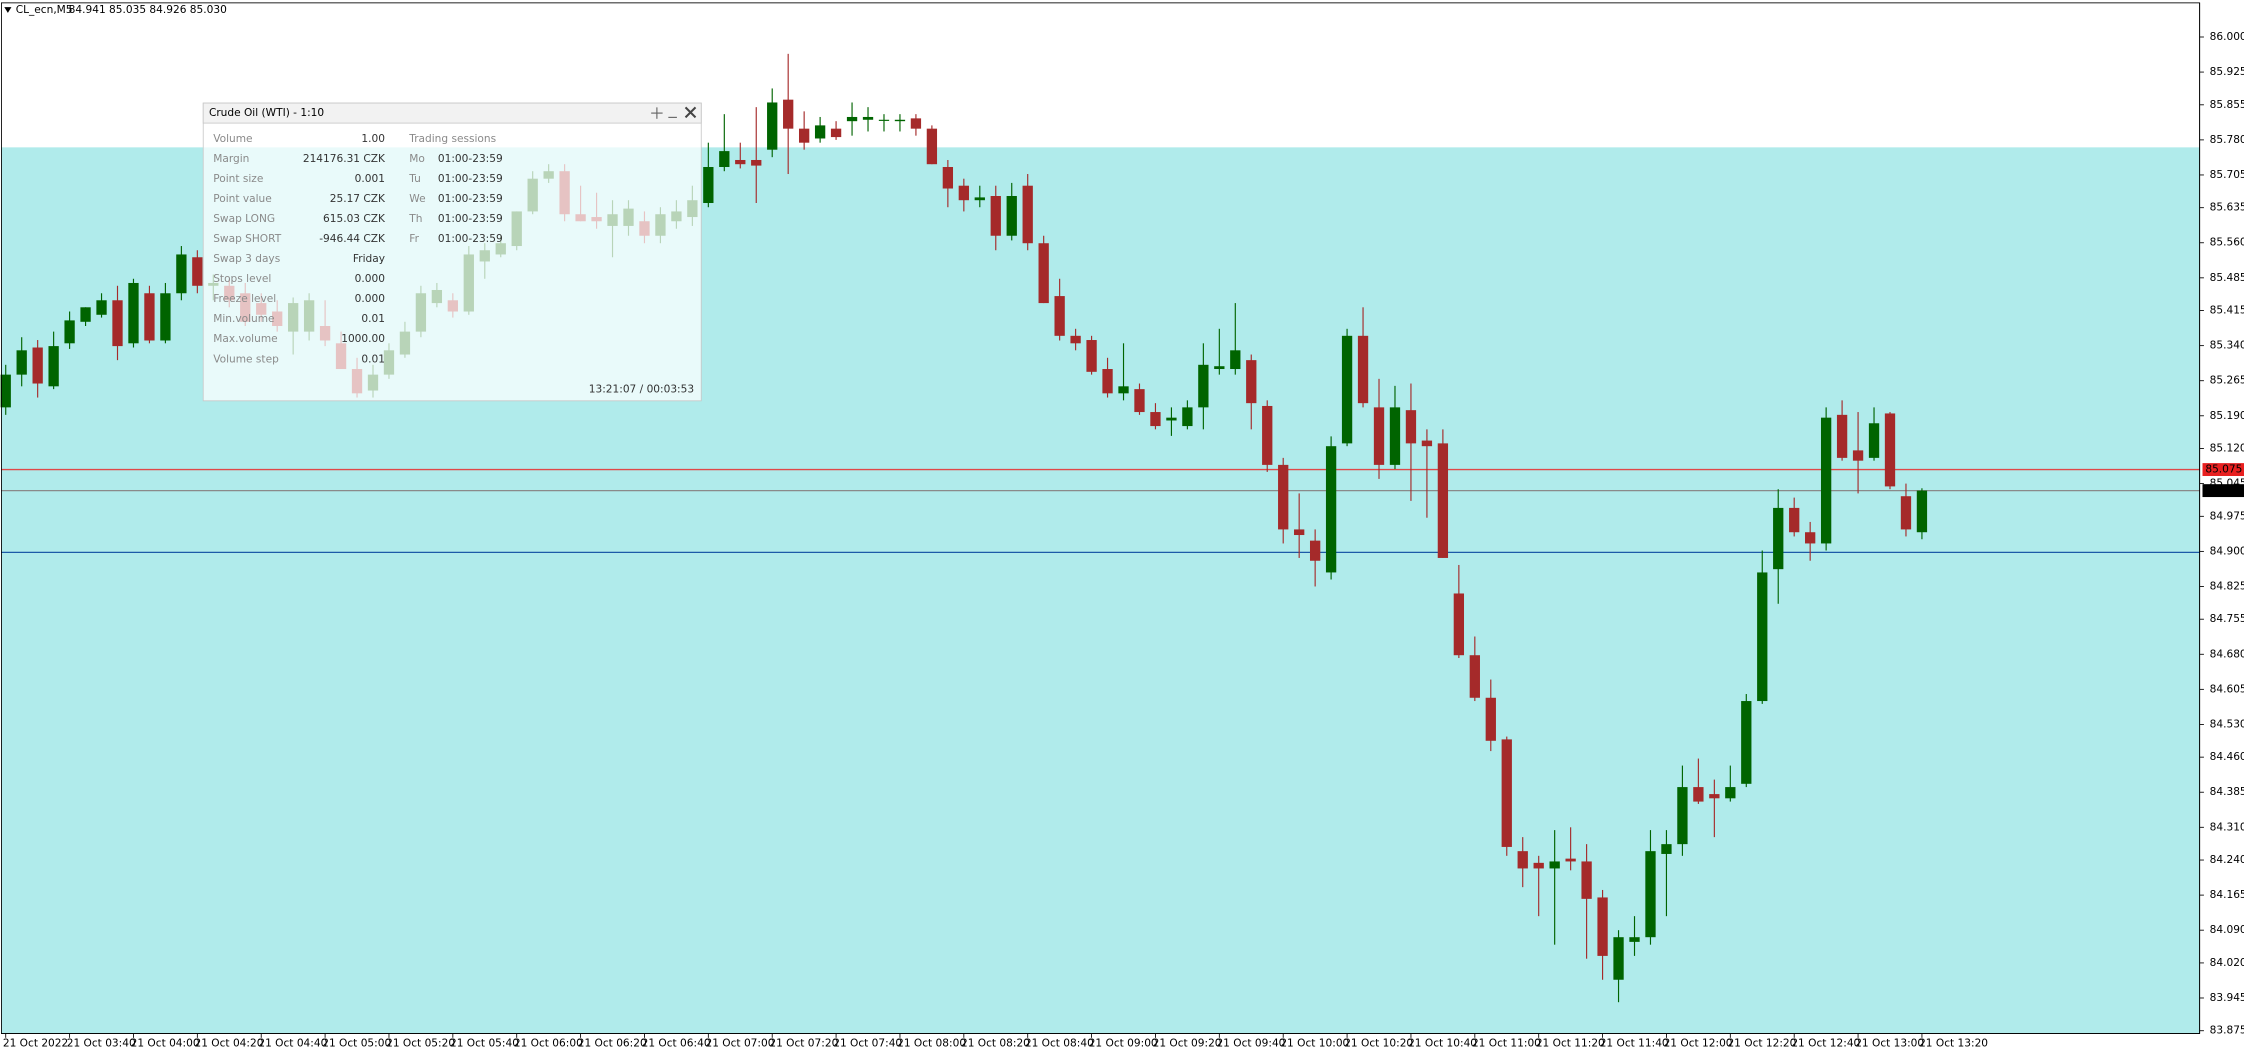 This screenshot has width=2244, height=1055. Describe the element at coordinates (370, 179) in the screenshot. I see `spec-value: 0.001` at that location.